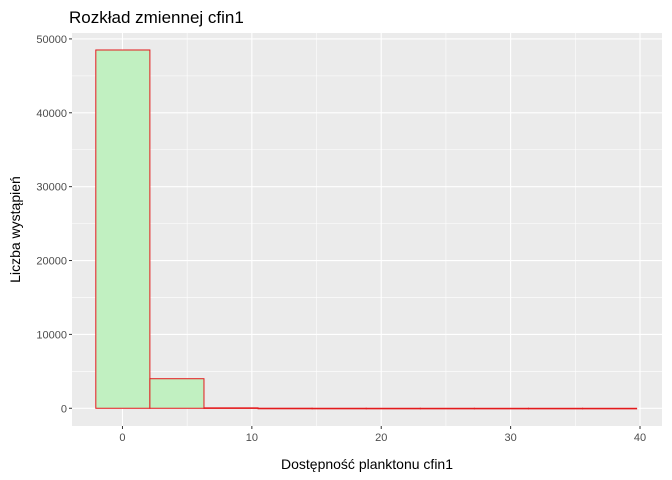  I want to click on x-tick-label: 40, so click(640, 438).